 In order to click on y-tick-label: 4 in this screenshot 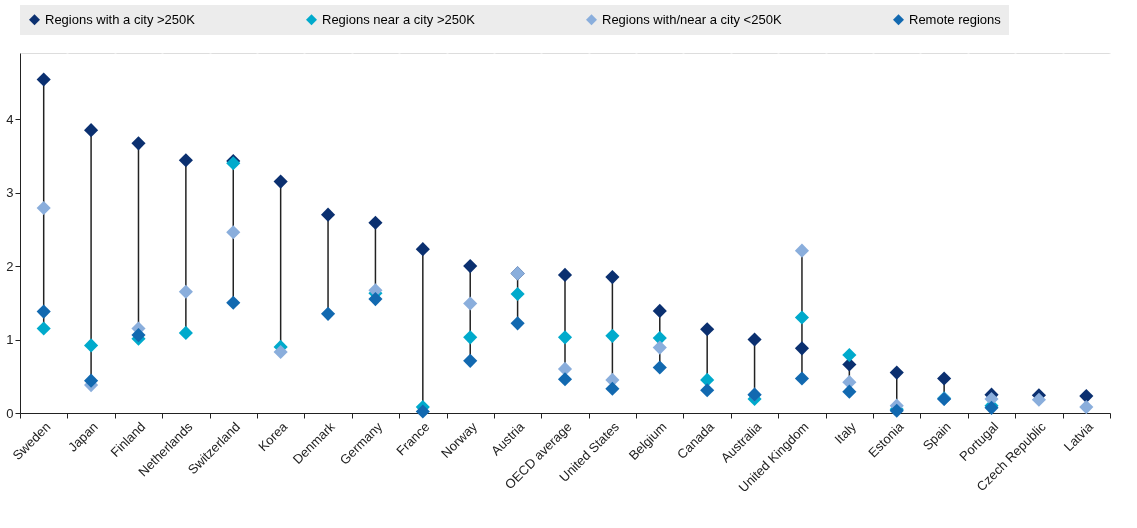, I will do `click(10, 119)`.